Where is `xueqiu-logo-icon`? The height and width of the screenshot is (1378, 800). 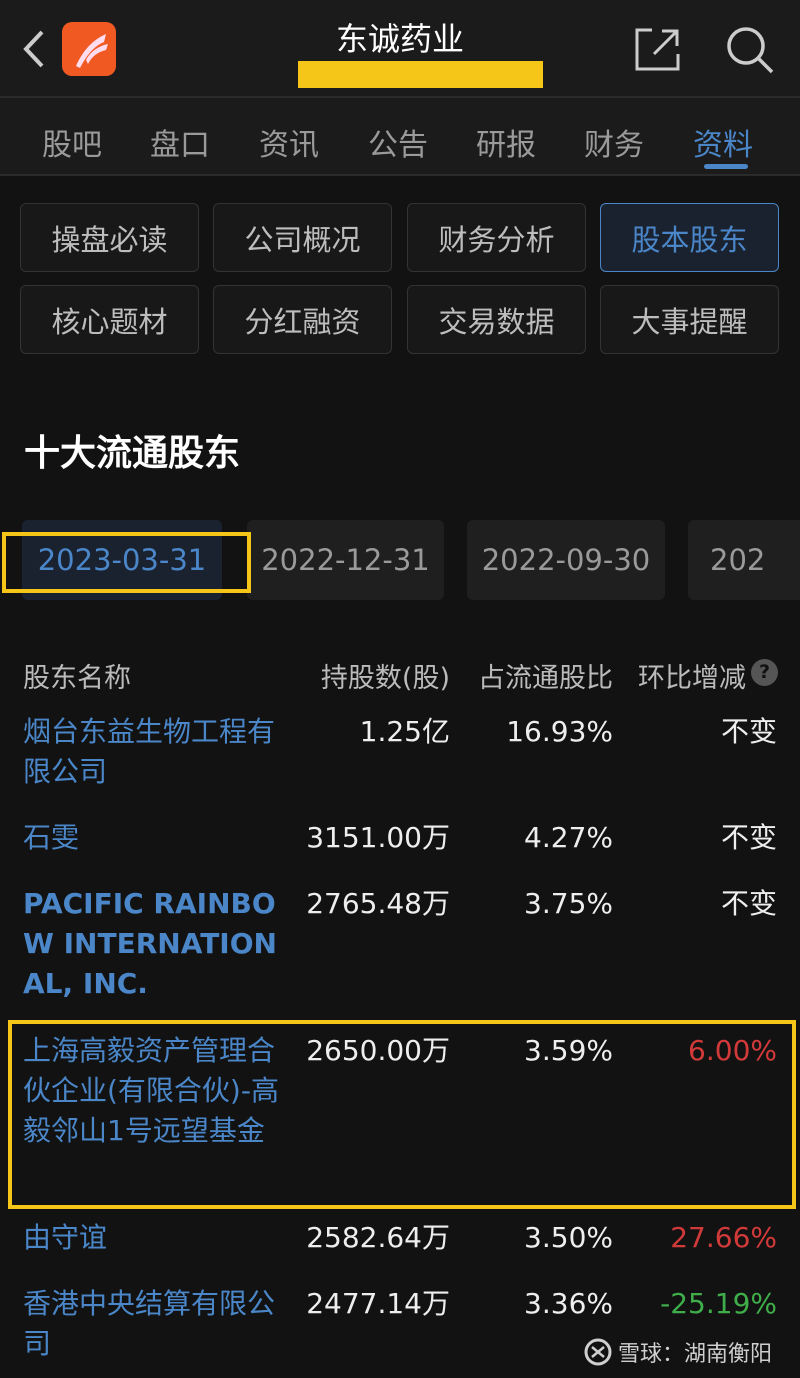 xueqiu-logo-icon is located at coordinates (598, 1352).